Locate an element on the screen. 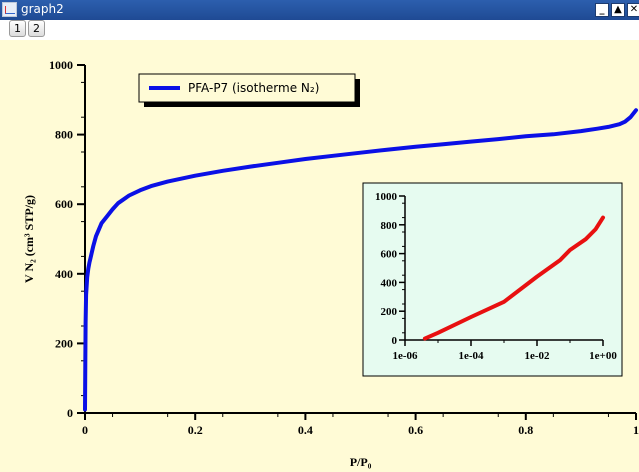 The height and width of the screenshot is (472, 639). page-tabs is located at coordinates (319, 30).